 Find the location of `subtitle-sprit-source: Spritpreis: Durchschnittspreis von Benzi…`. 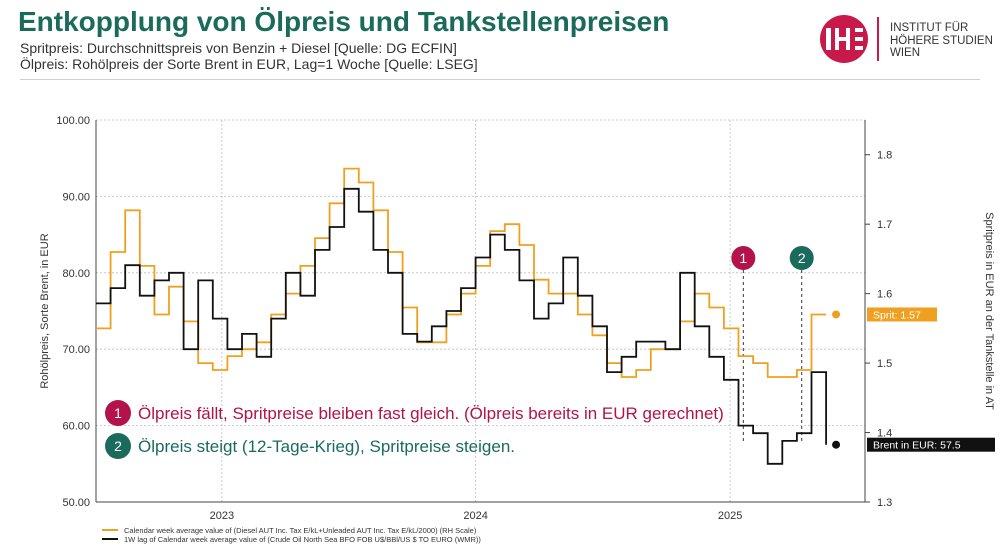

subtitle-sprit-source: Spritpreis: Durchschnittspreis von Benzi… is located at coordinates (238, 48).